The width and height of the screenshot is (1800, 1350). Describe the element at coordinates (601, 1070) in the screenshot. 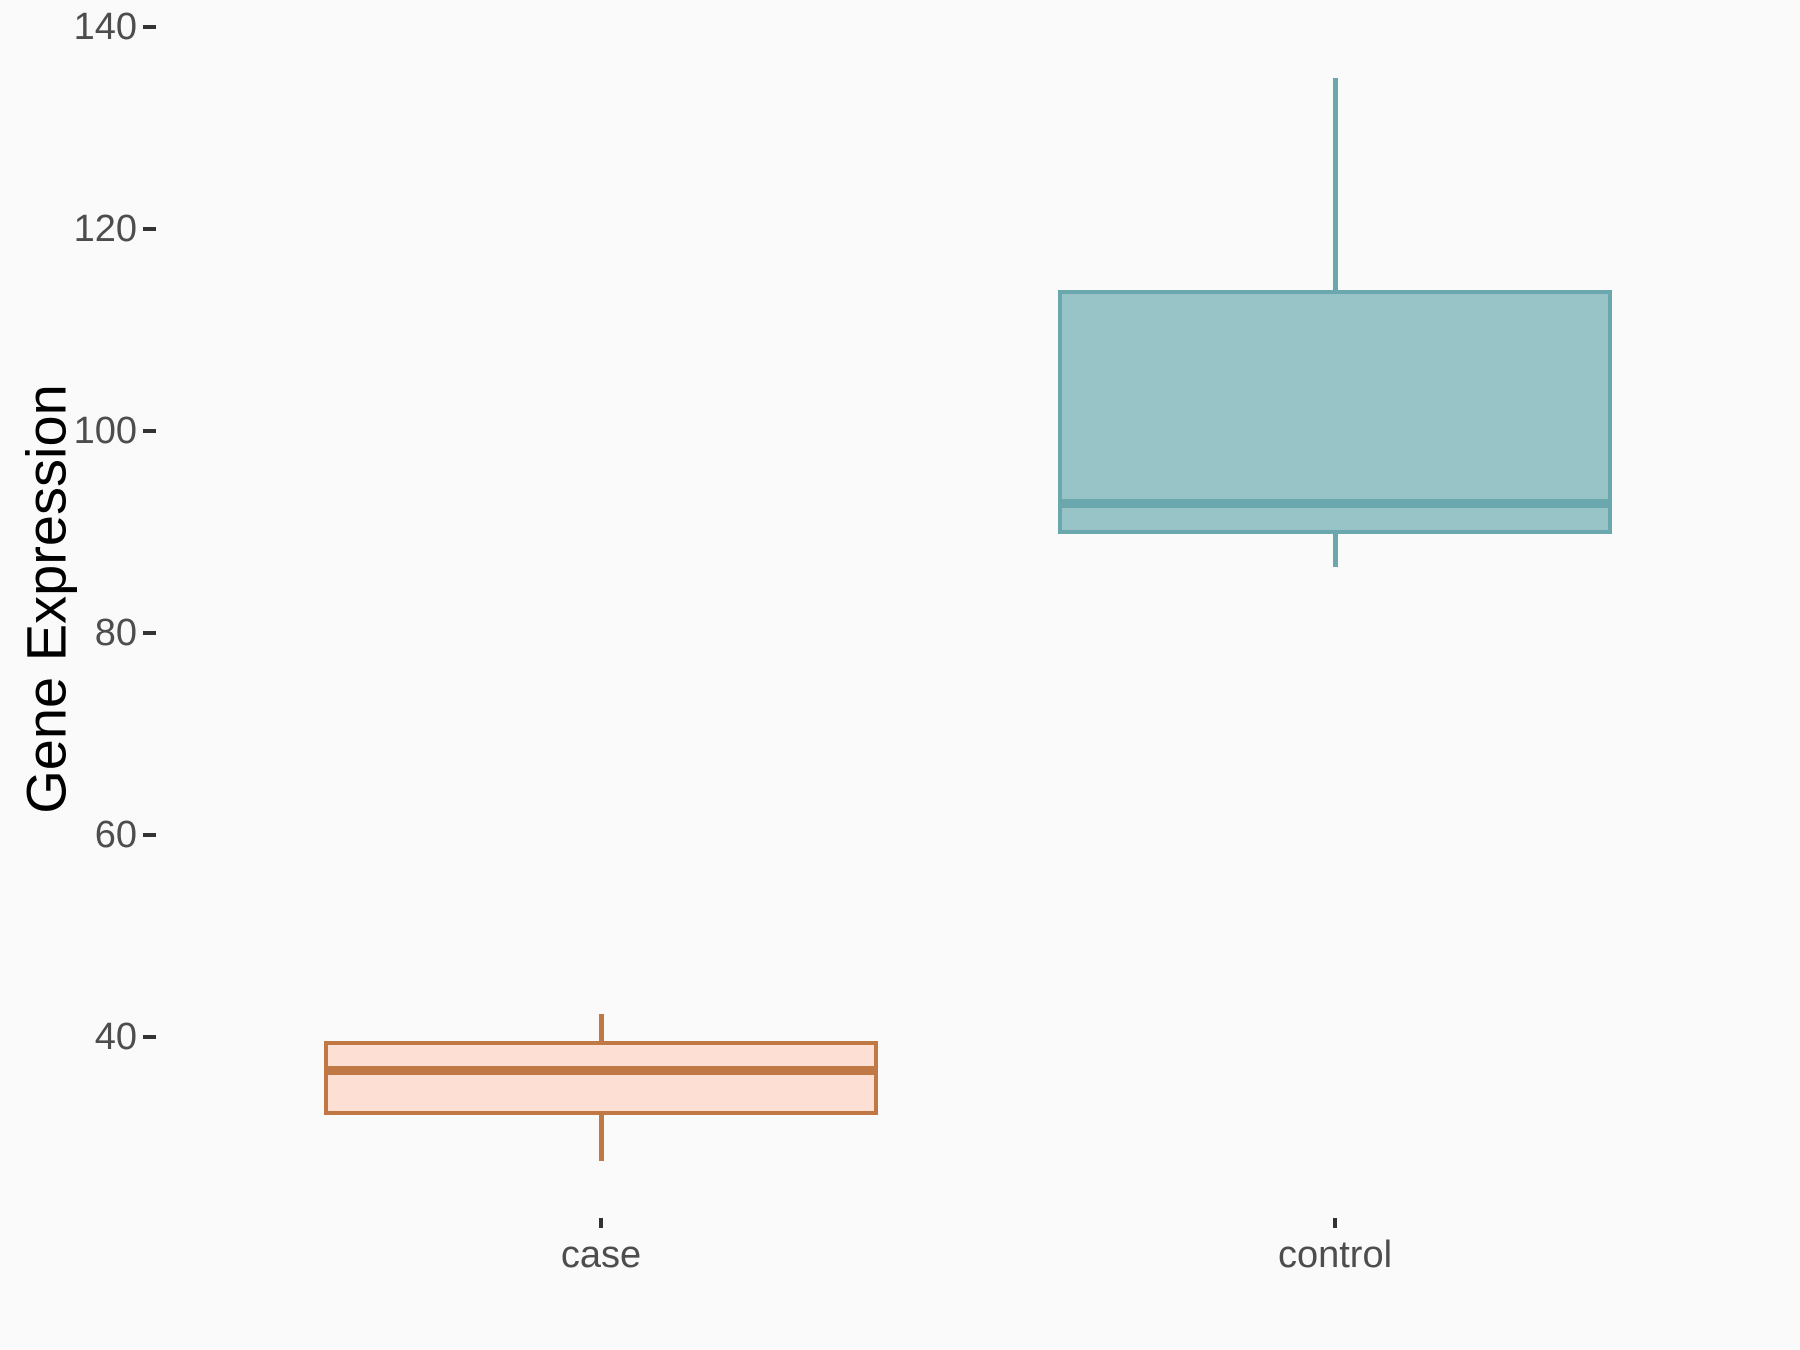

I see `boxplot-case-median` at that location.